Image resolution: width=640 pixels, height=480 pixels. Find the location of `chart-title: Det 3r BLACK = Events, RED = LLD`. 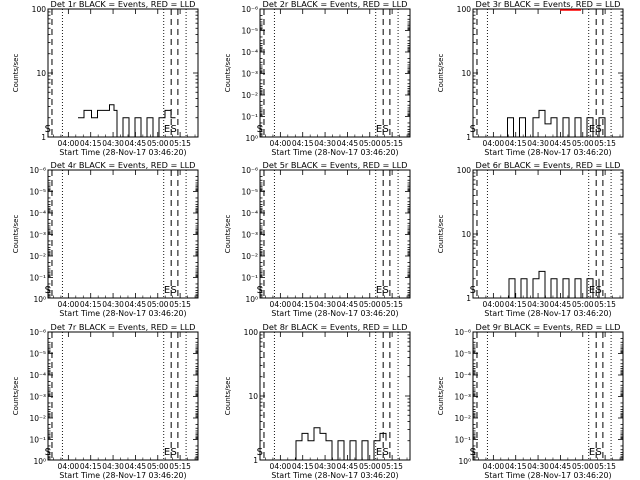

chart-title: Det 3r BLACK = Events, RED = LLD is located at coordinates (548, 4).